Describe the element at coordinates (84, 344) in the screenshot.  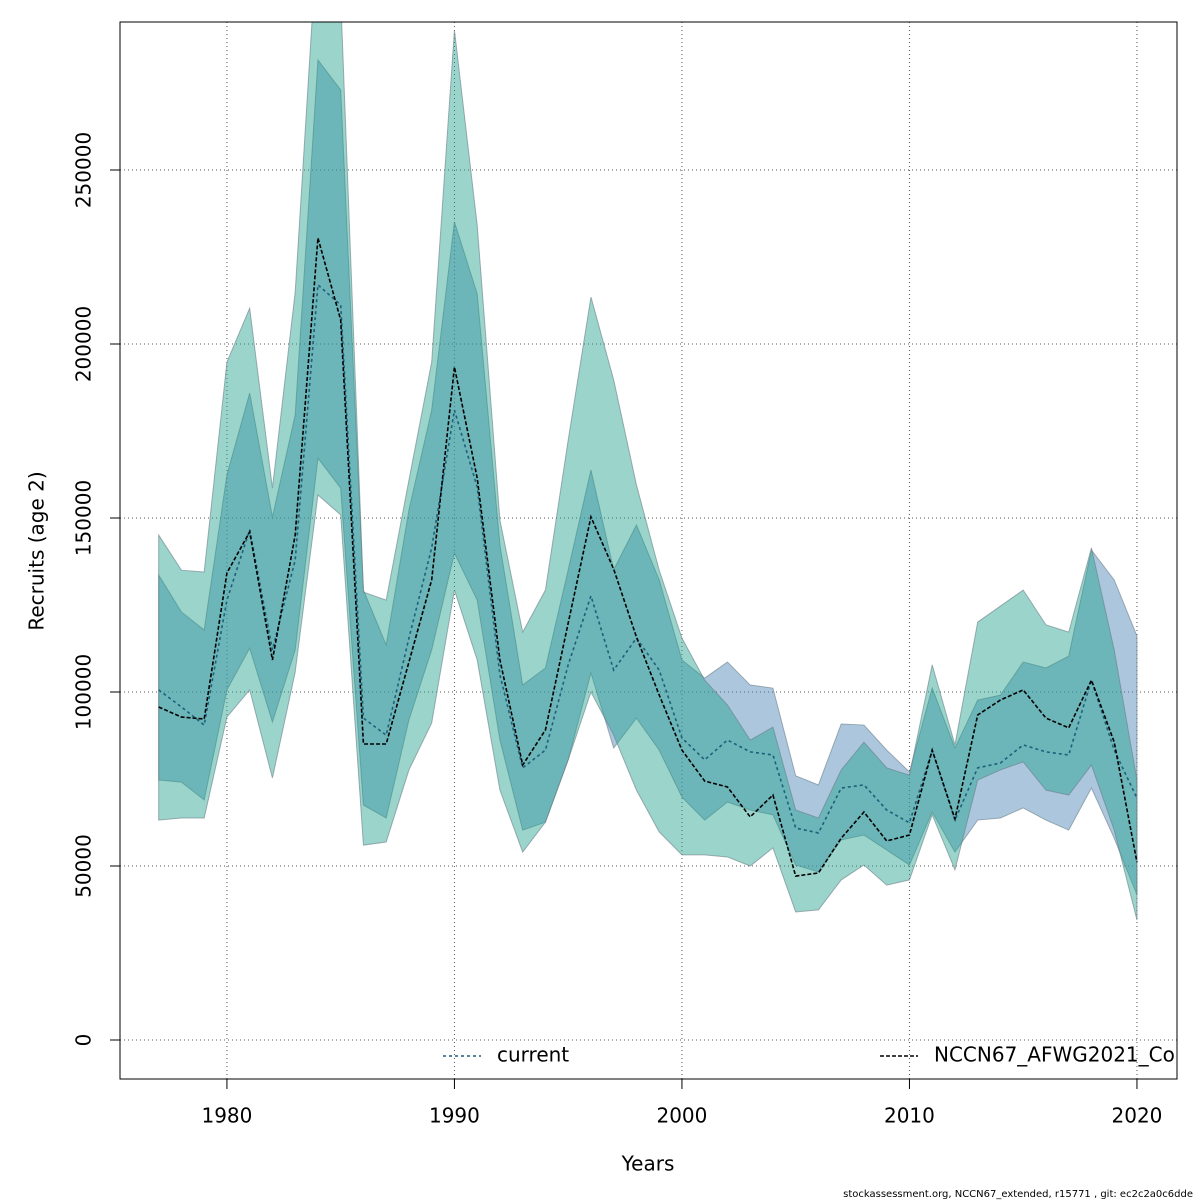
I see `y-tick-label: 200000` at that location.